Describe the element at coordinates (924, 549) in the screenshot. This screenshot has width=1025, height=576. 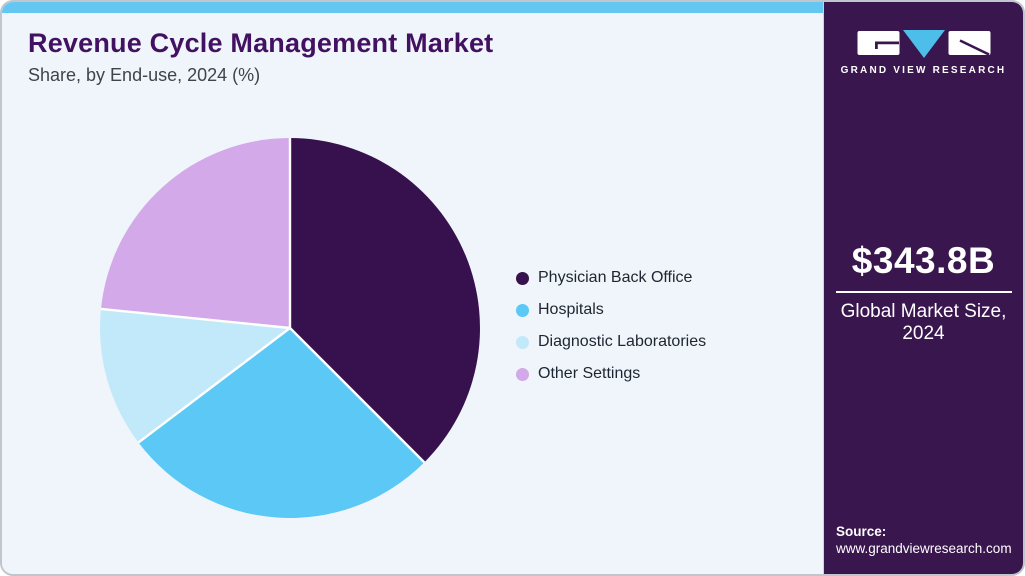
I see `source-url: www.grandviewresearch.com` at that location.